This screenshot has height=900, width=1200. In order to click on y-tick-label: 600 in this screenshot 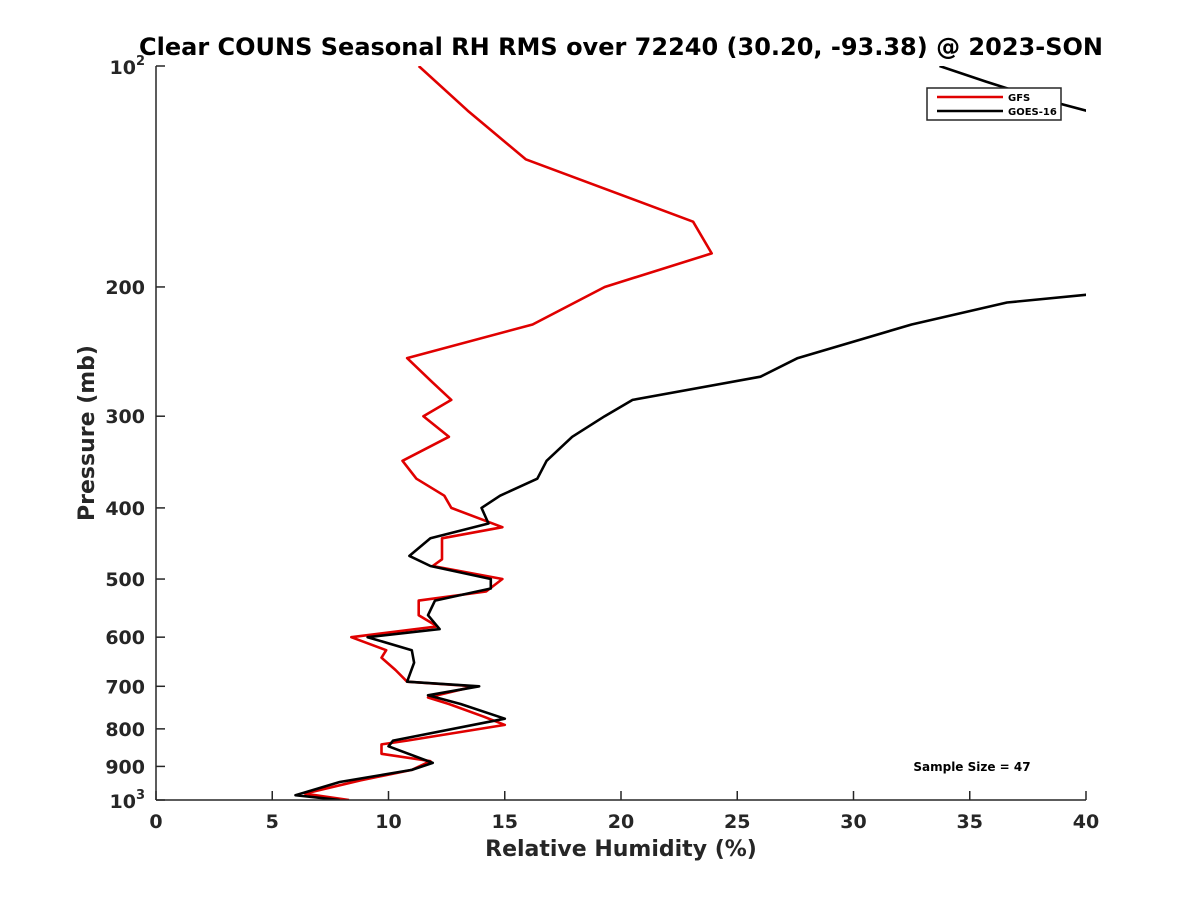, I will do `click(125, 638)`.